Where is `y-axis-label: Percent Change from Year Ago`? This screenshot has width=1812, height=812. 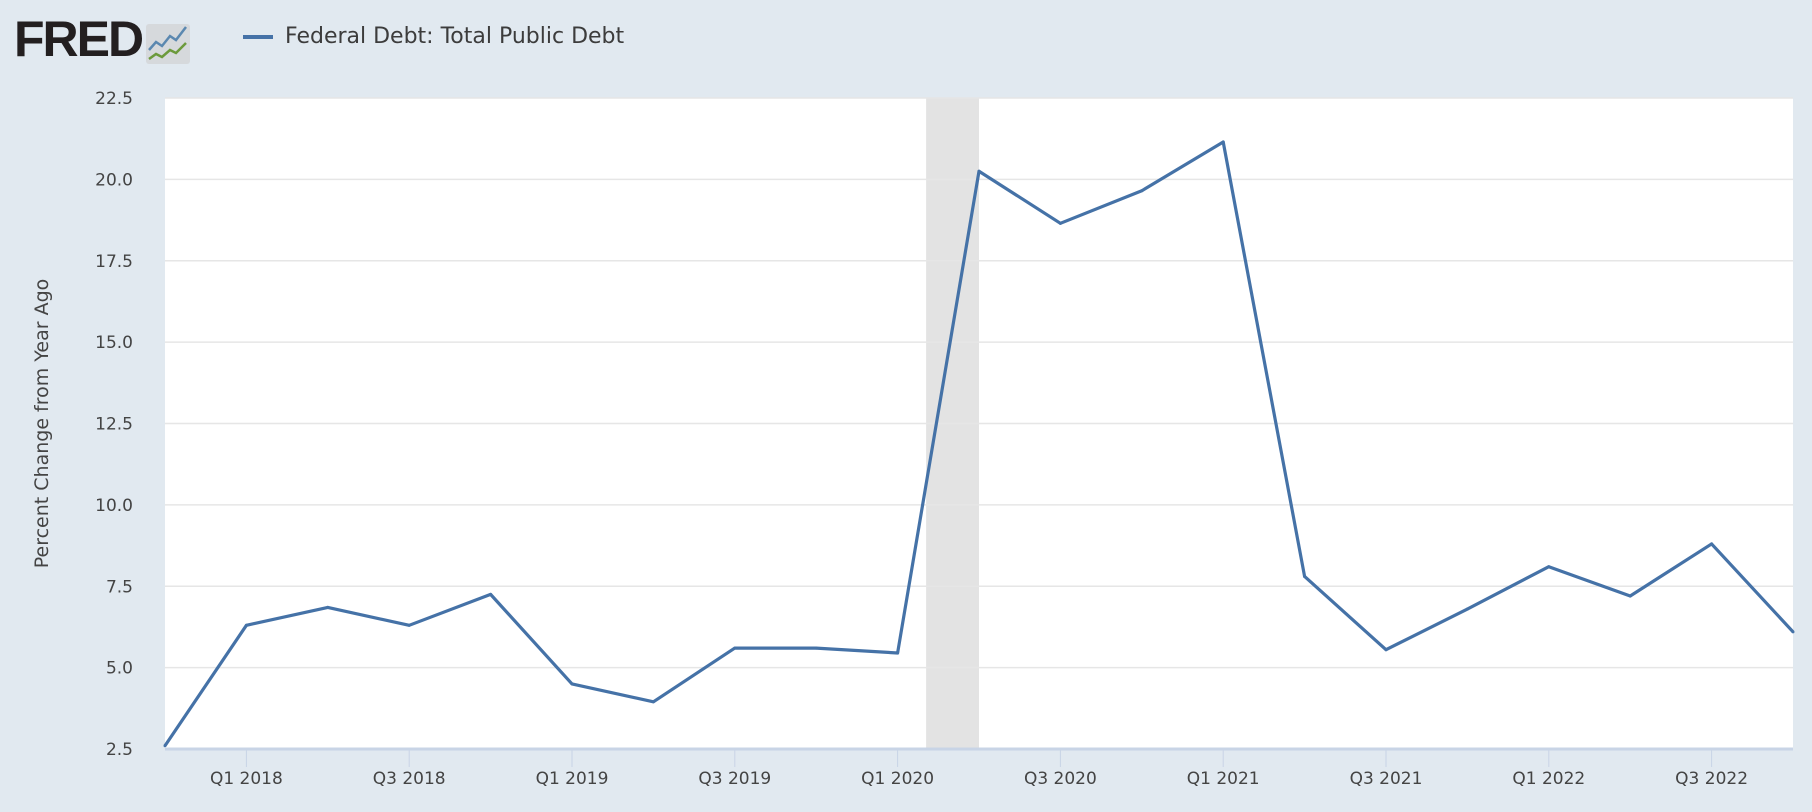
y-axis-label: Percent Change from Year Ago is located at coordinates (42, 424).